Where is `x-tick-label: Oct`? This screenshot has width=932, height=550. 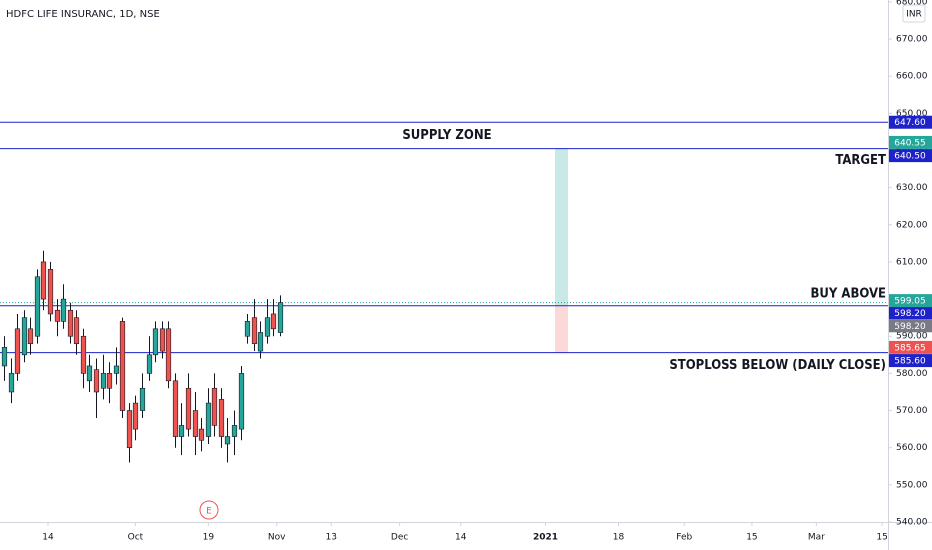
x-tick-label: Oct is located at coordinates (136, 538).